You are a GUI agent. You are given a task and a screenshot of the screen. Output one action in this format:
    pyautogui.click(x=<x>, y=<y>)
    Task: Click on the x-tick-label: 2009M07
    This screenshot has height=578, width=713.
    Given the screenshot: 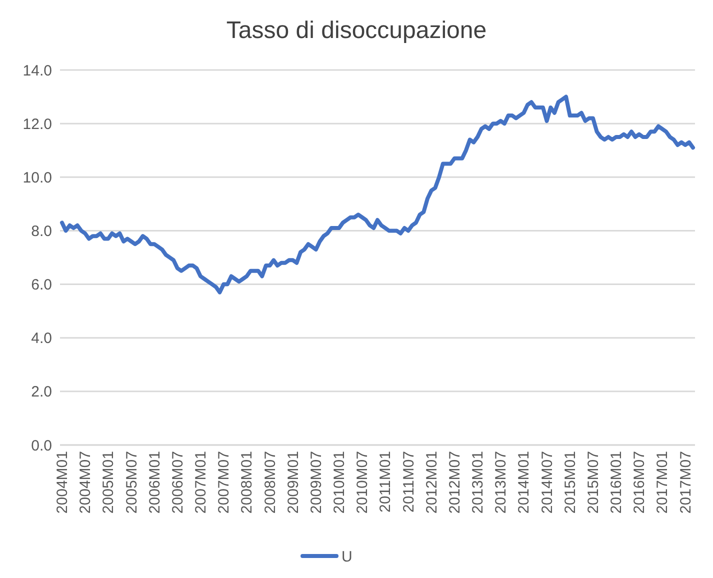 What is the action you would take?
    pyautogui.click(x=316, y=482)
    